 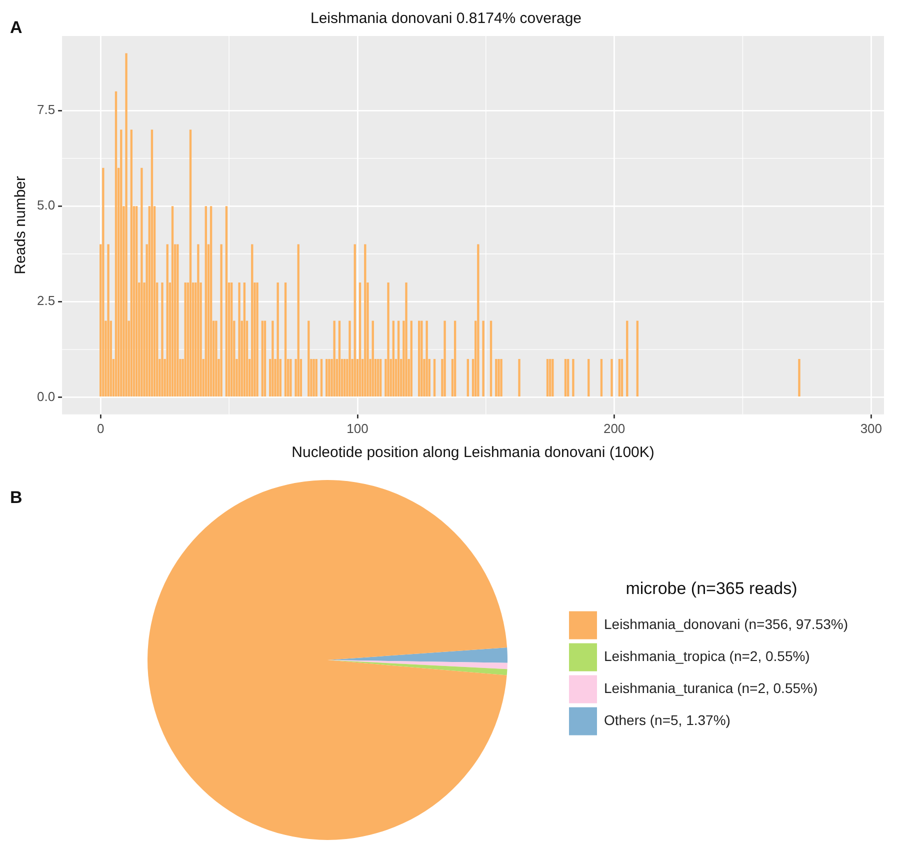 What do you see at coordinates (446, 19) in the screenshot?
I see `chart-title: Leishmania donovani 0.8174% coverage` at bounding box center [446, 19].